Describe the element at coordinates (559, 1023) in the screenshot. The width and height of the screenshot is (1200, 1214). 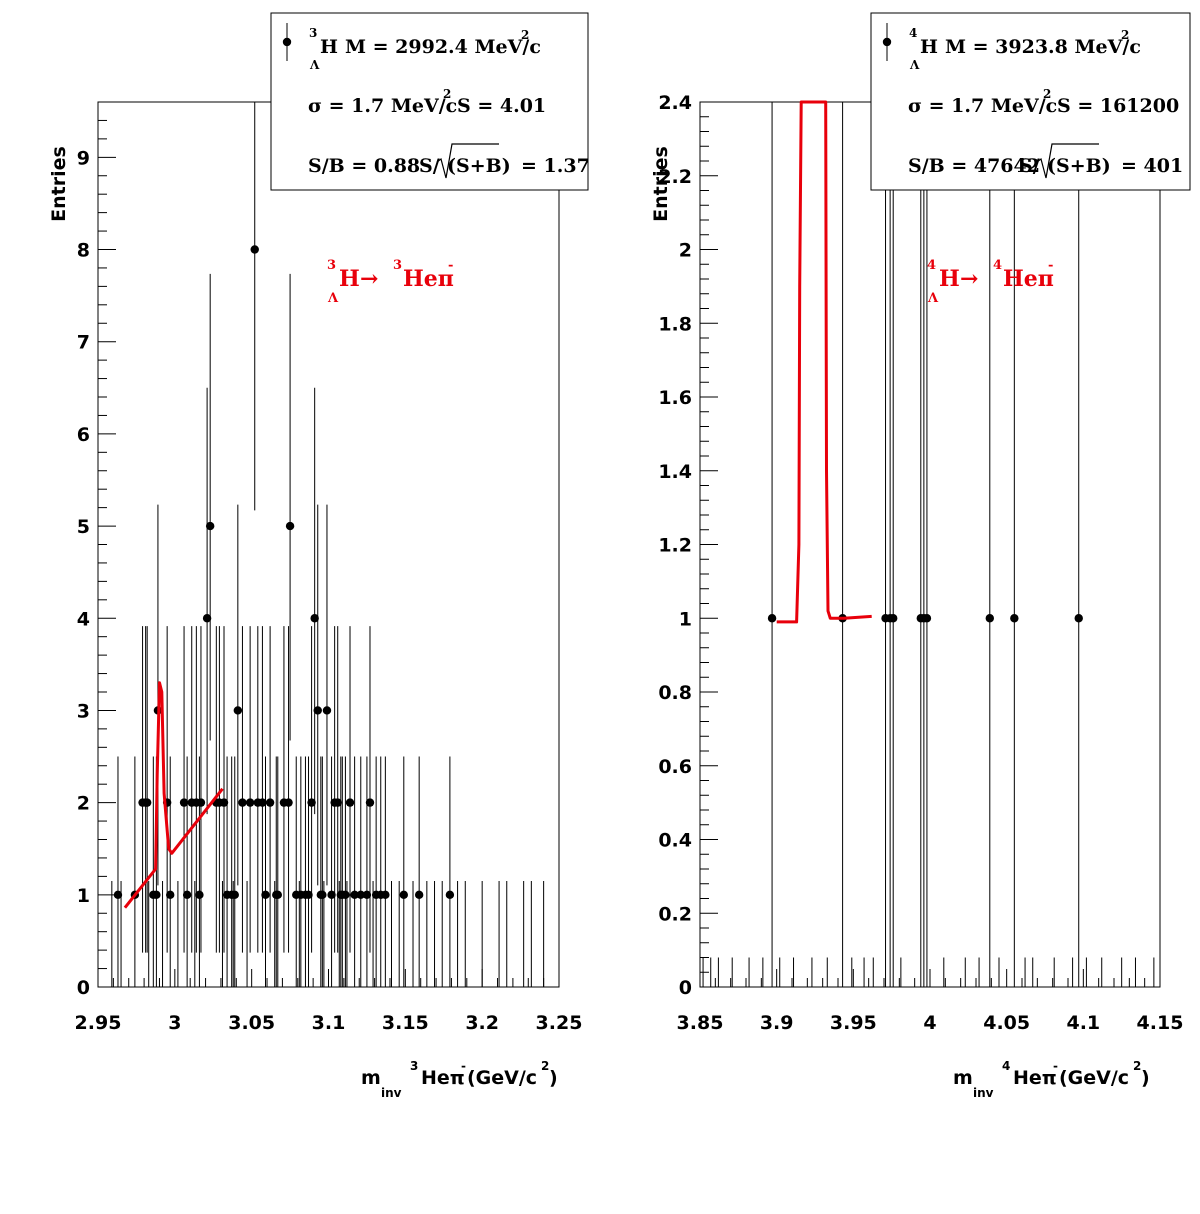
I see `x-tick-label: 3.25` at that location.